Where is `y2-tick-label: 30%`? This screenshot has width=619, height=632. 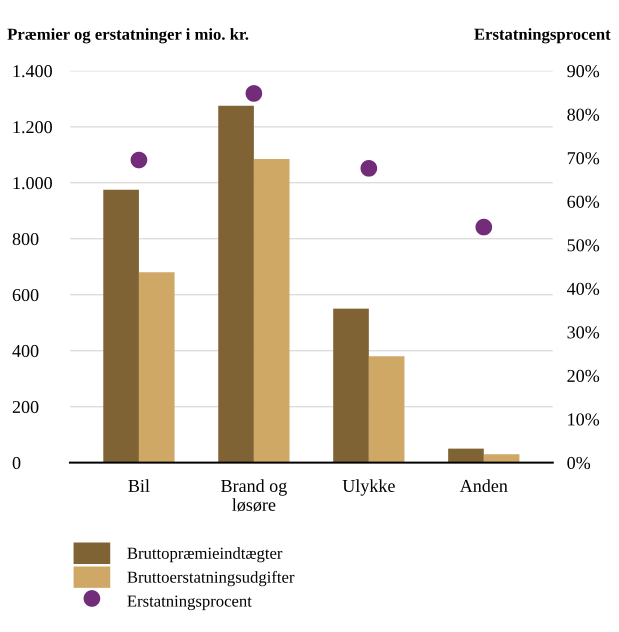
y2-tick-label: 30% is located at coordinates (584, 332).